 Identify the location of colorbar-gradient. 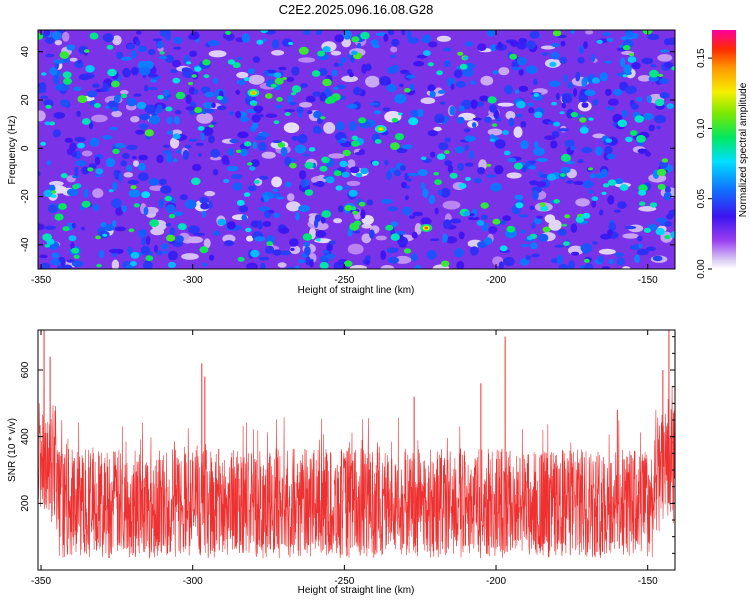
(724, 149).